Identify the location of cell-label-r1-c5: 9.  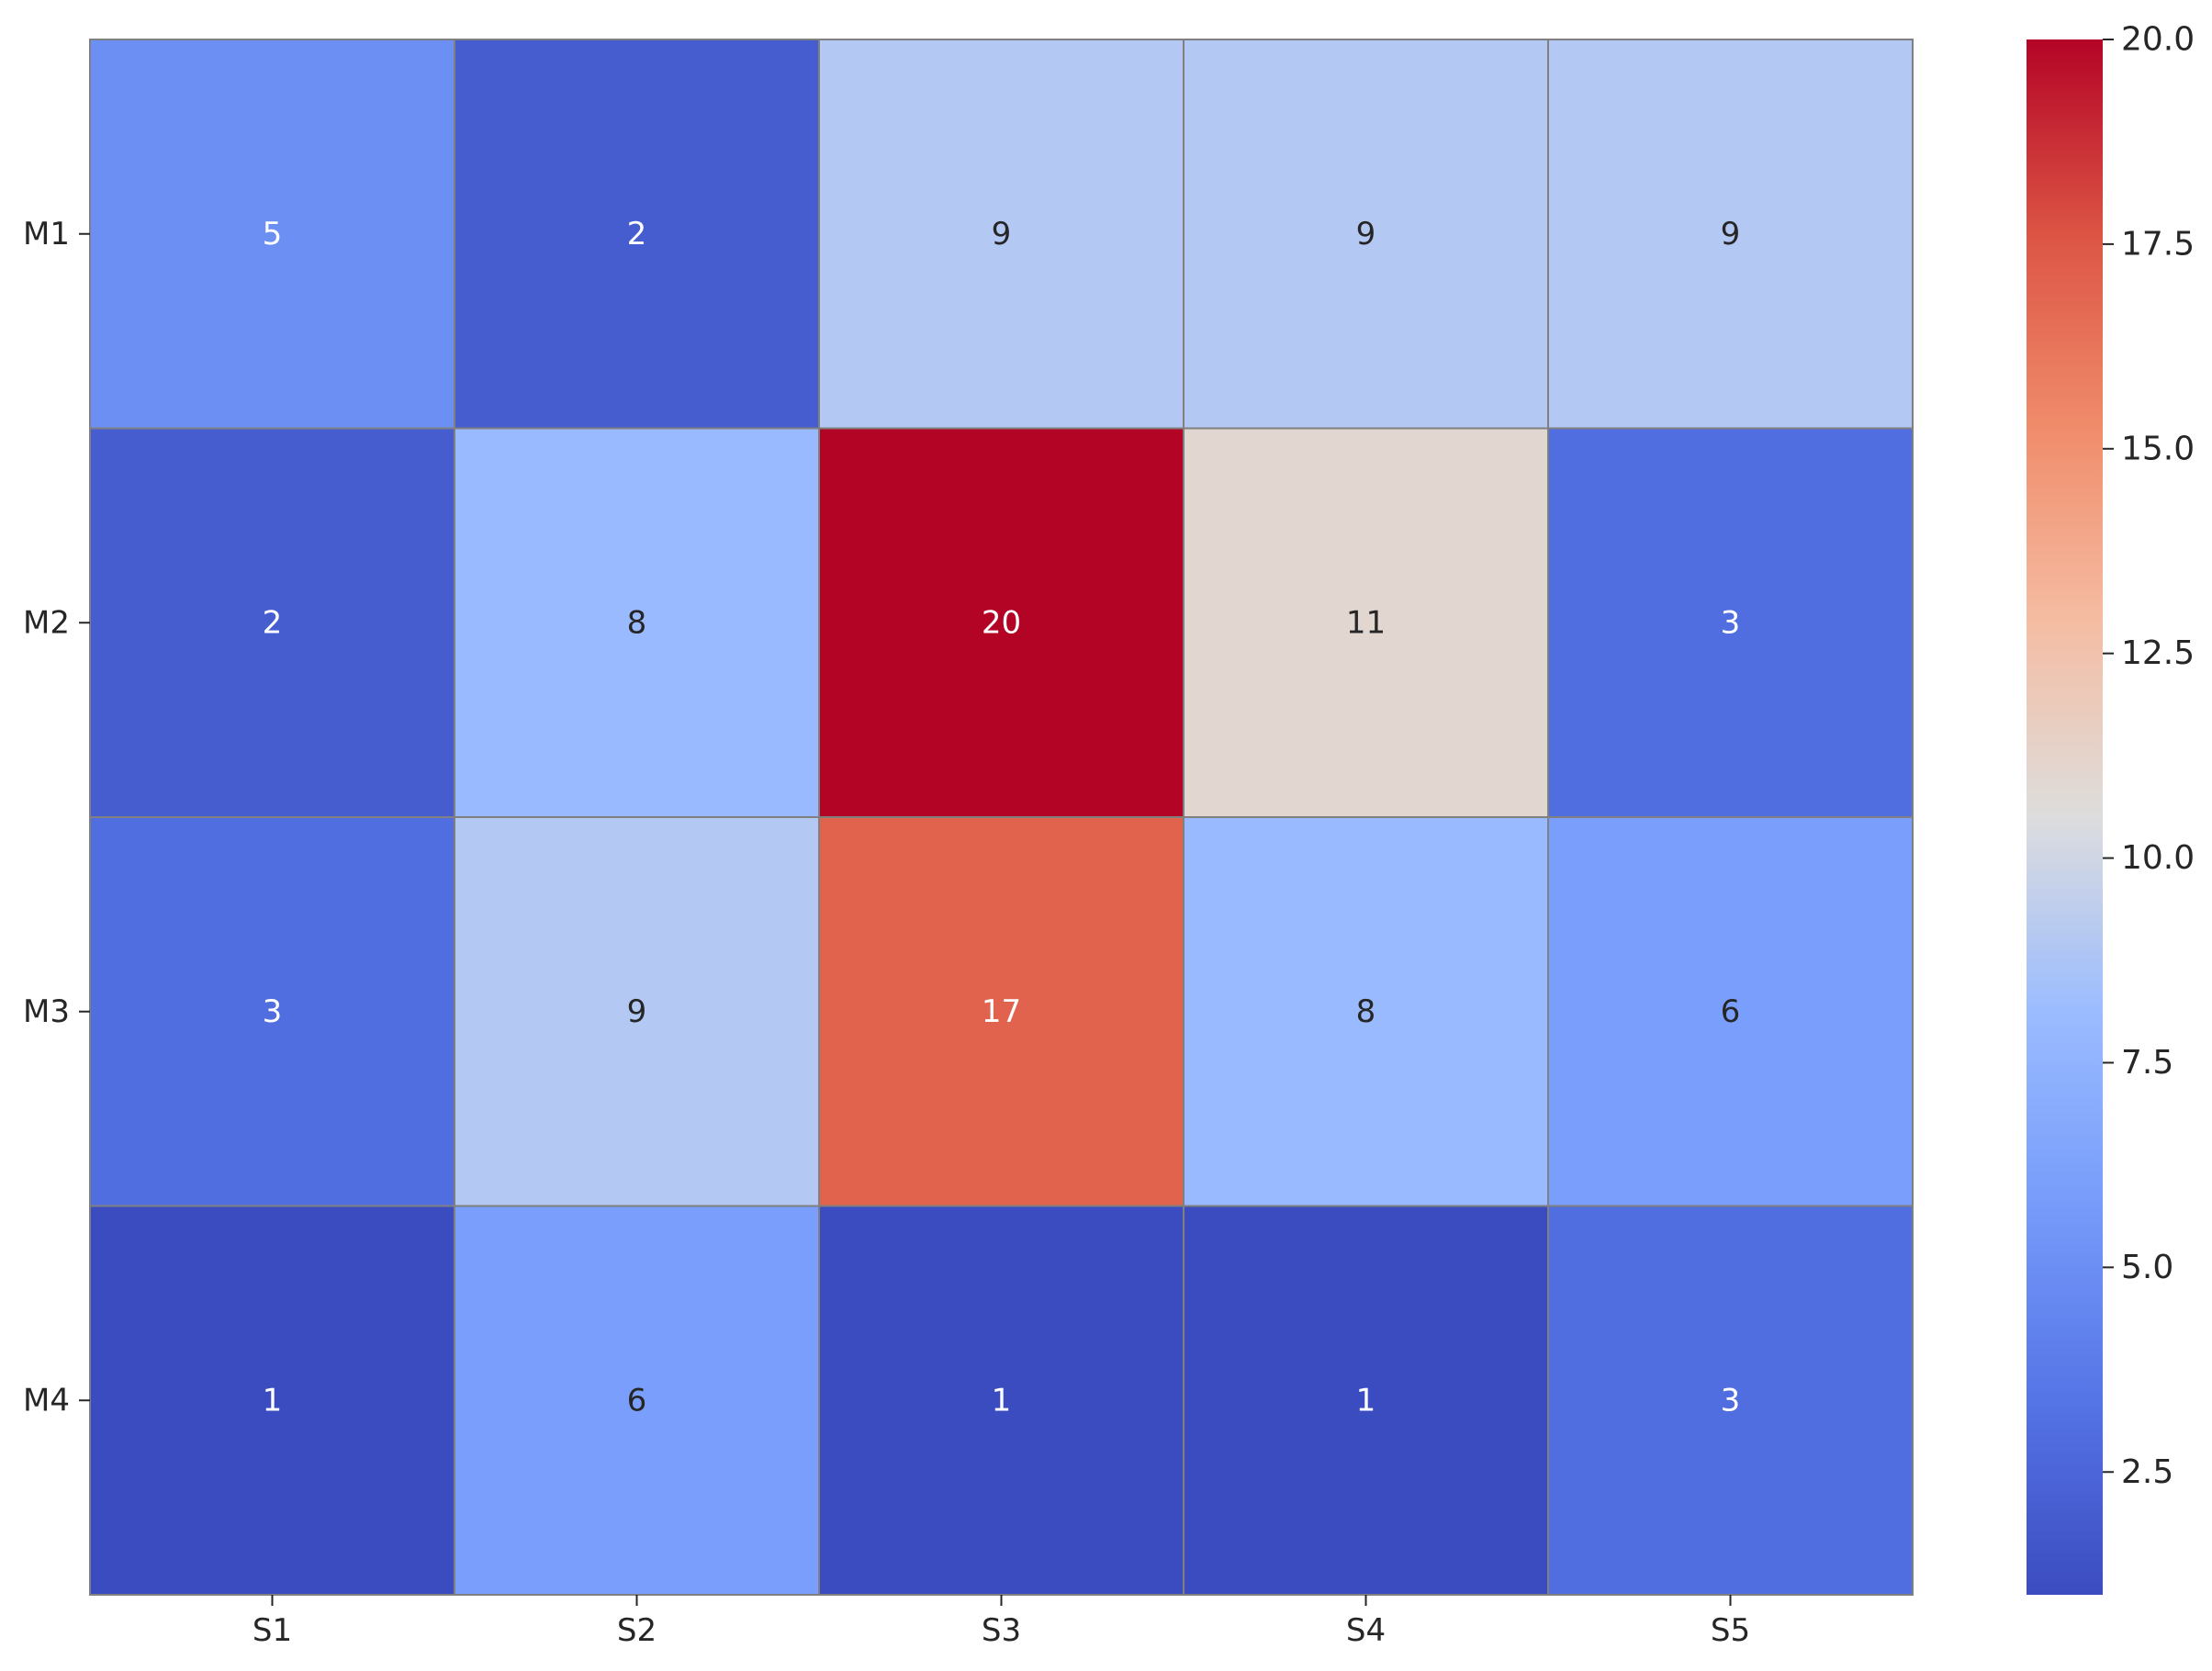
(1731, 234).